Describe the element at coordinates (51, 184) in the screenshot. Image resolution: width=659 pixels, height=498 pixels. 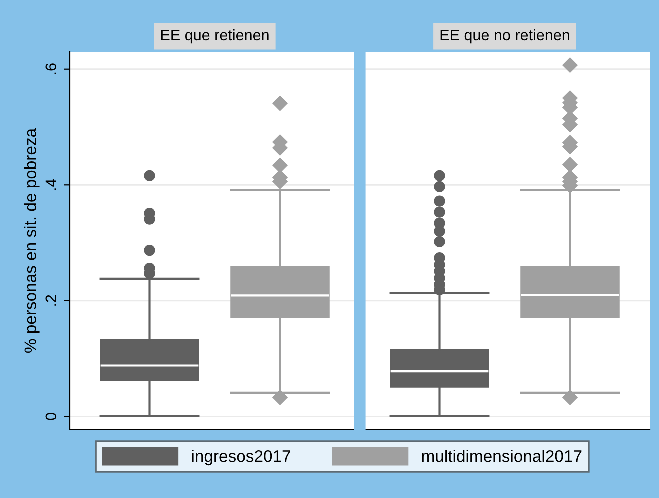
I see `y-tick-label: .4` at that location.